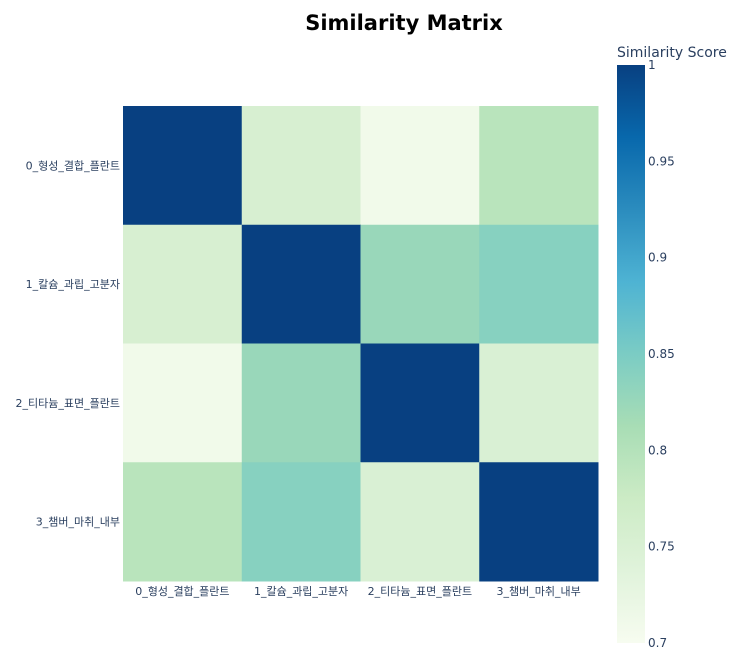 The image size is (735, 670). Describe the element at coordinates (661, 547) in the screenshot. I see `colorbar-tick-label: 0.75` at that location.